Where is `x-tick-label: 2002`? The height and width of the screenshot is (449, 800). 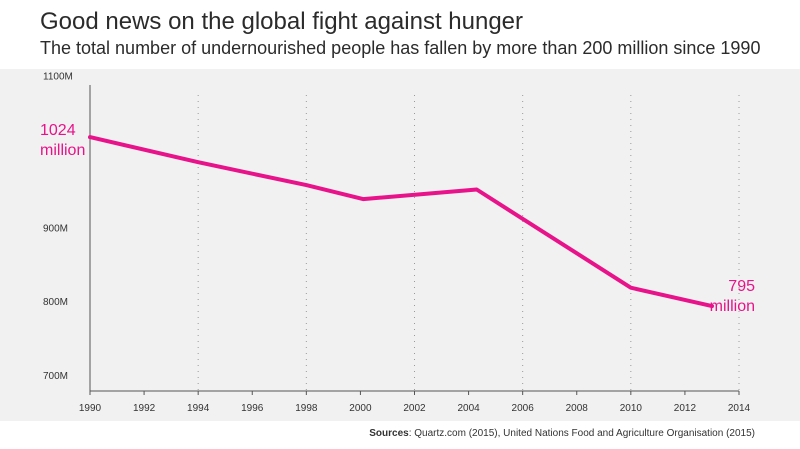 x-tick-label: 2002 is located at coordinates (414, 408).